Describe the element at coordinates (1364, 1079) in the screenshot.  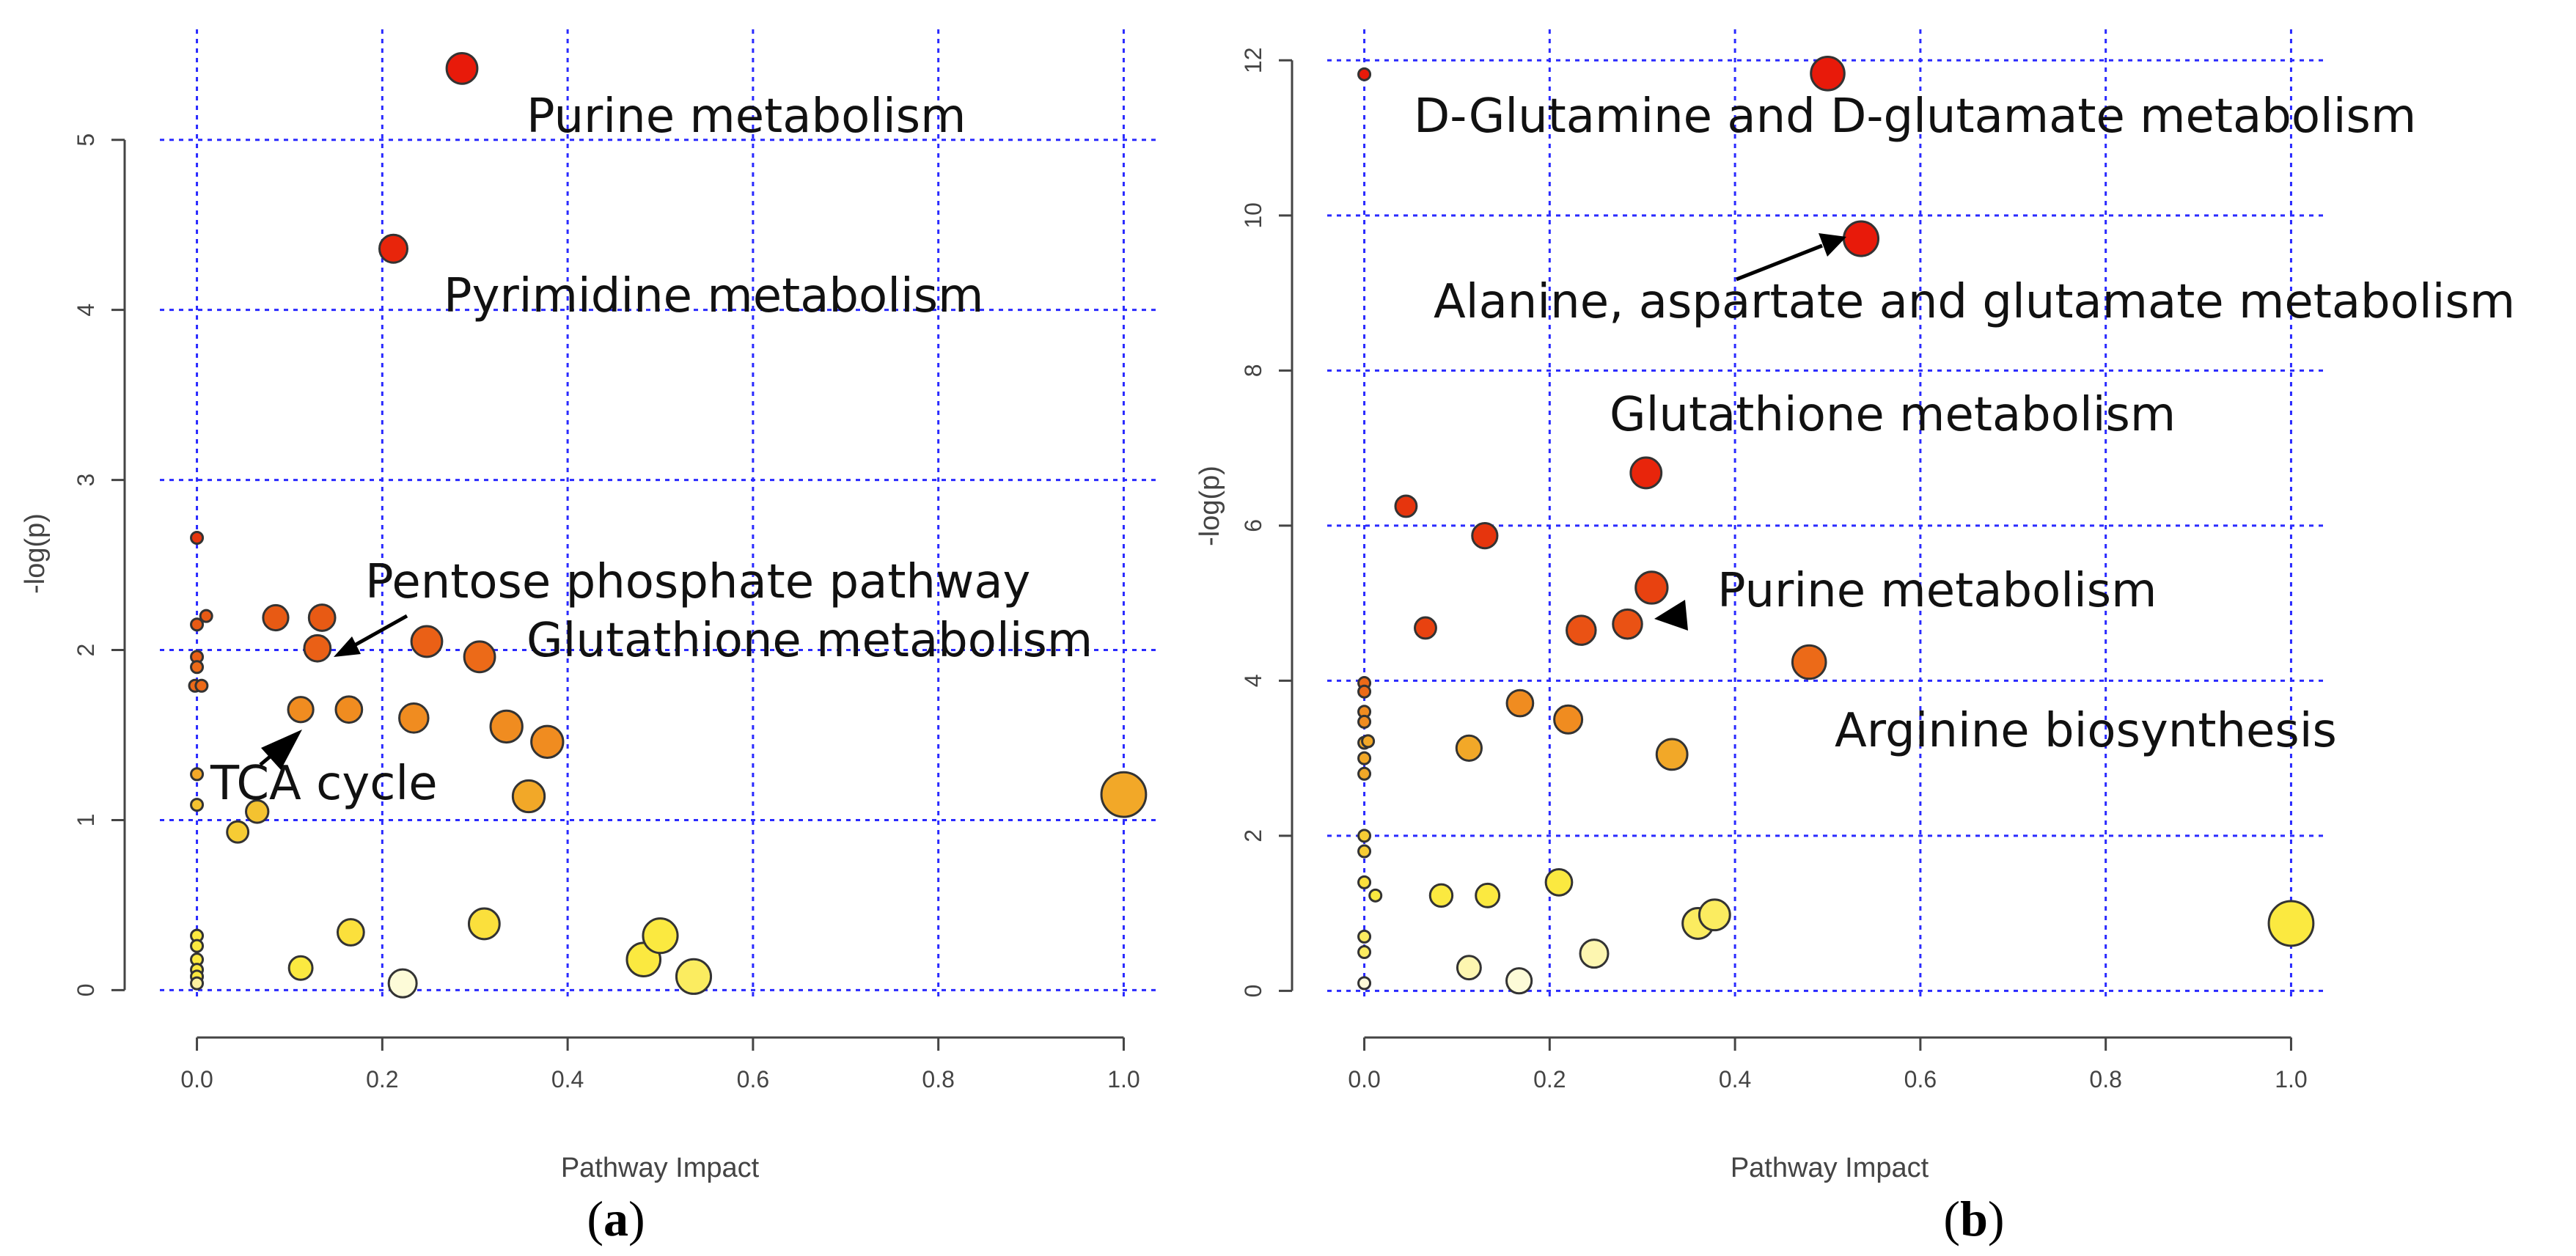
I see `panel-b-x-tick-label-0: 0.0` at that location.